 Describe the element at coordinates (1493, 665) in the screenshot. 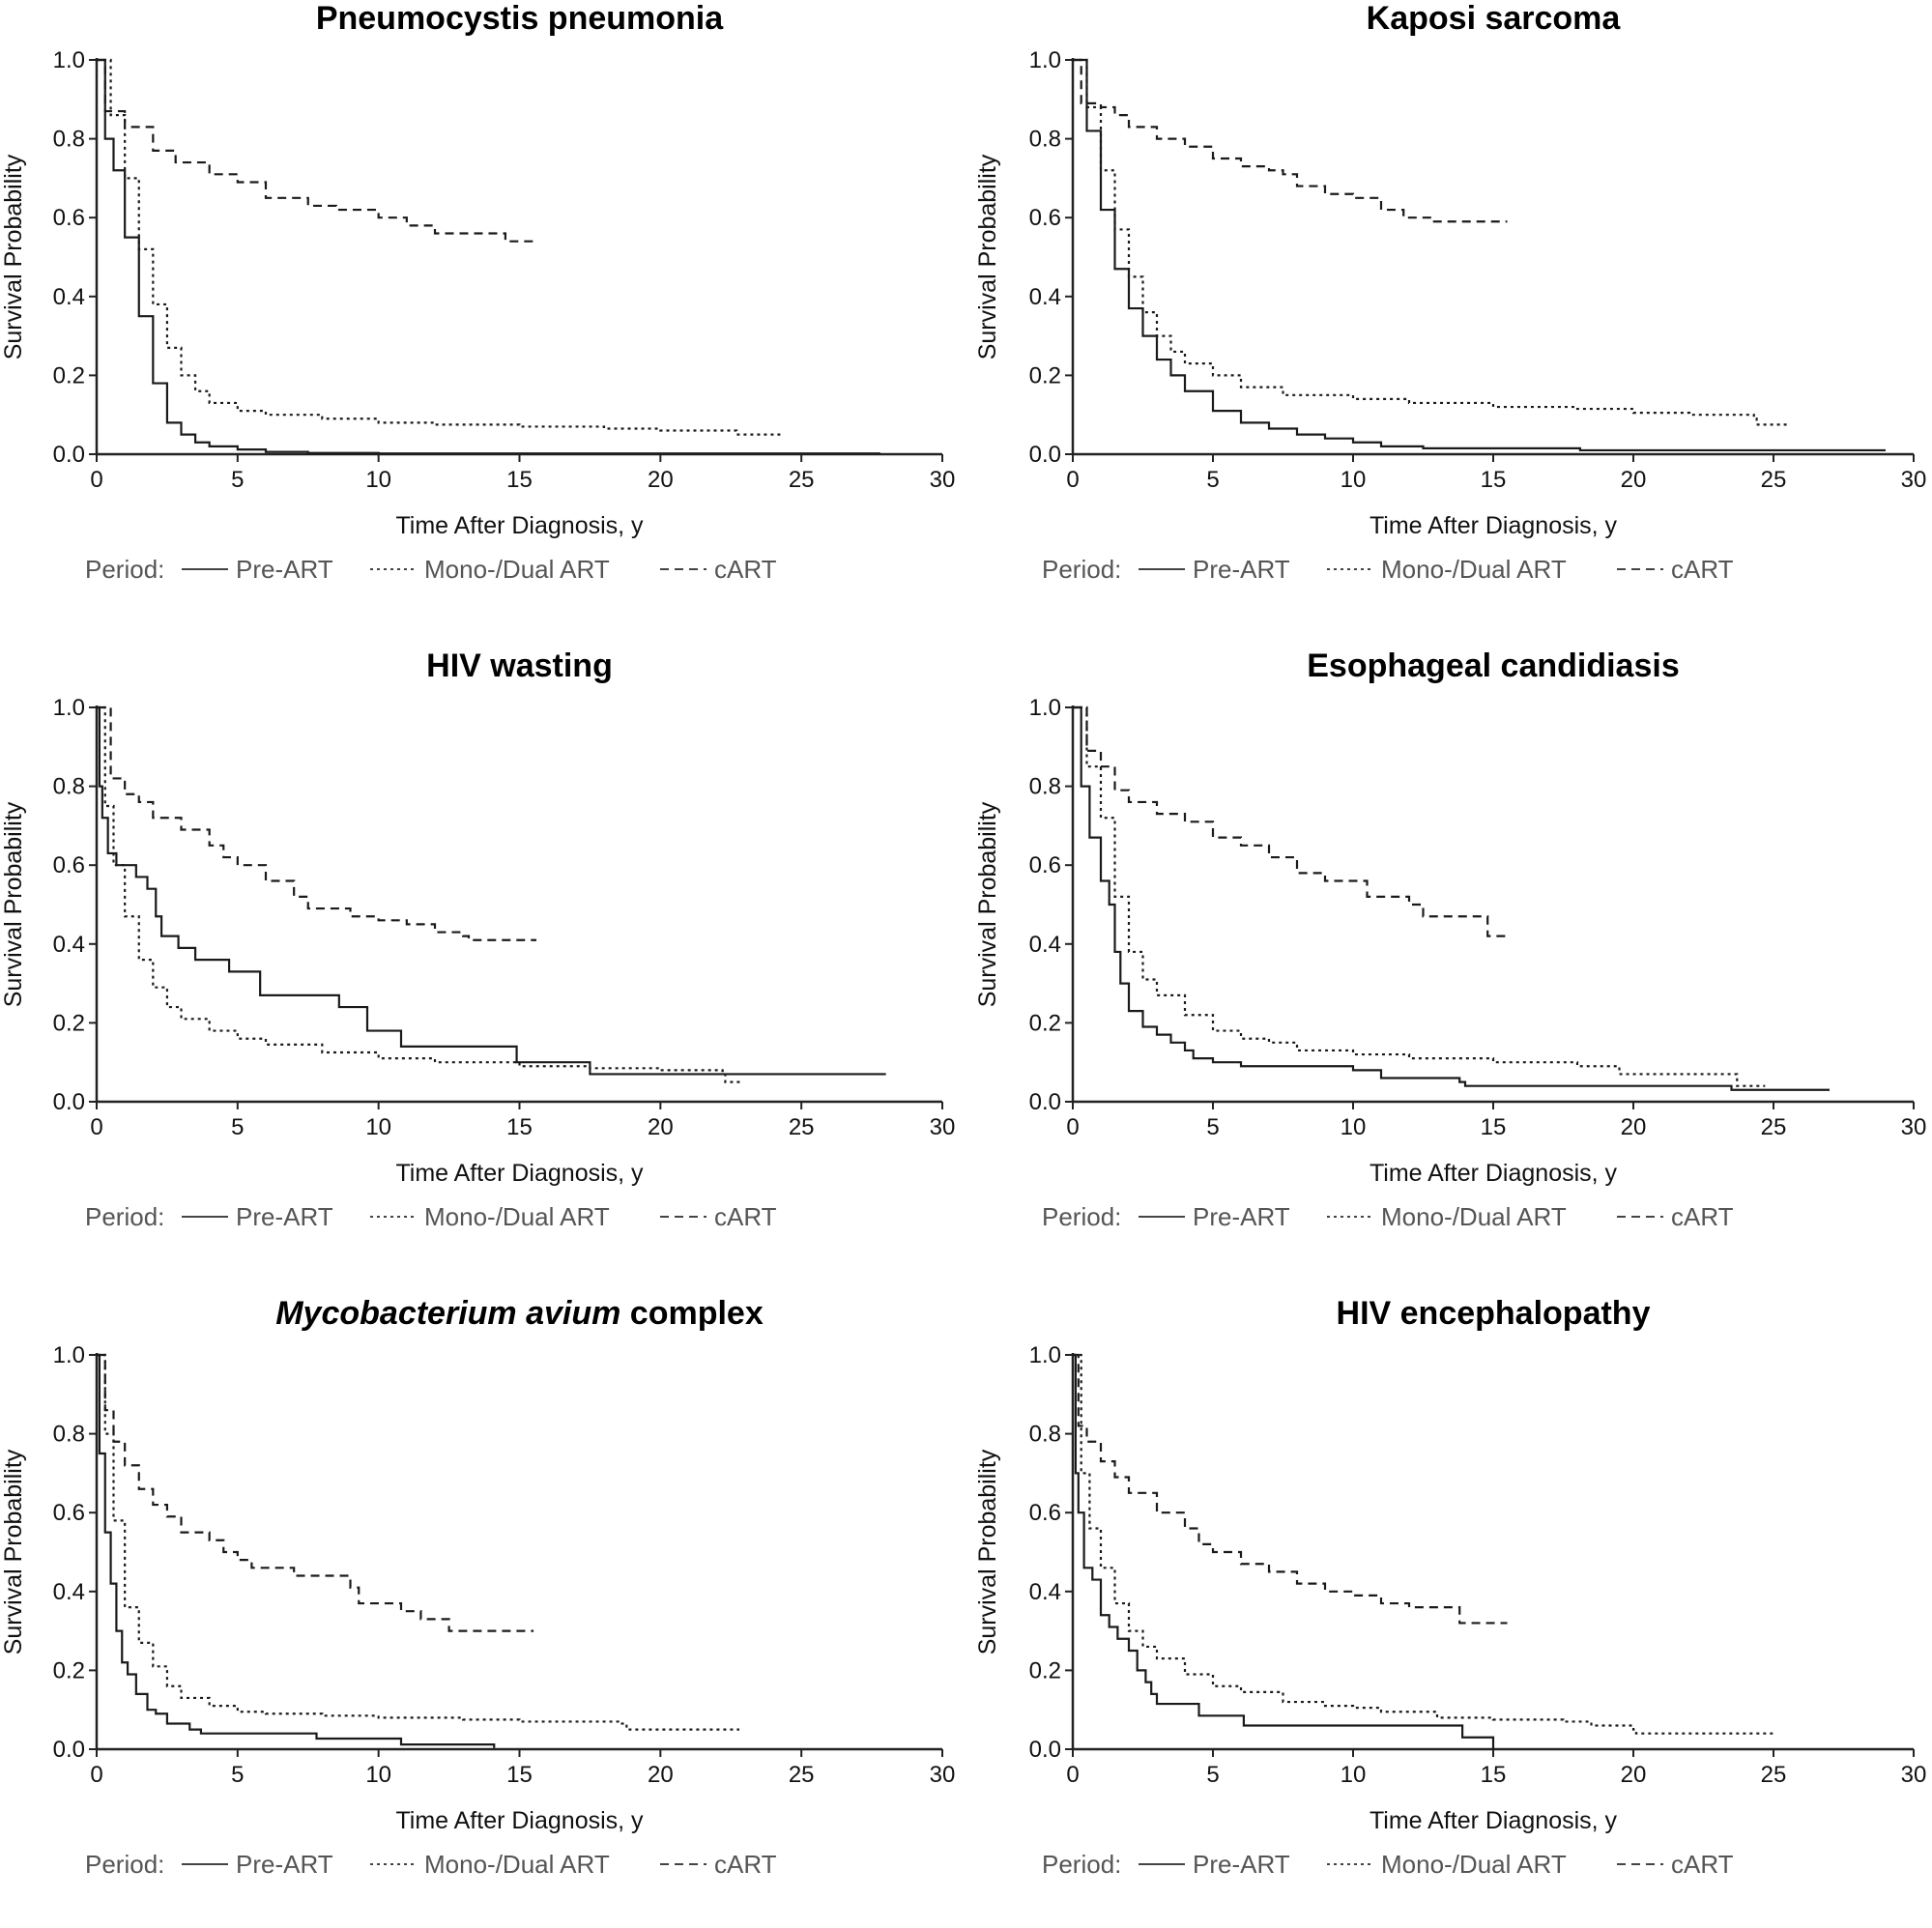

I see `chart-title: Esophageal candidiasis` at that location.